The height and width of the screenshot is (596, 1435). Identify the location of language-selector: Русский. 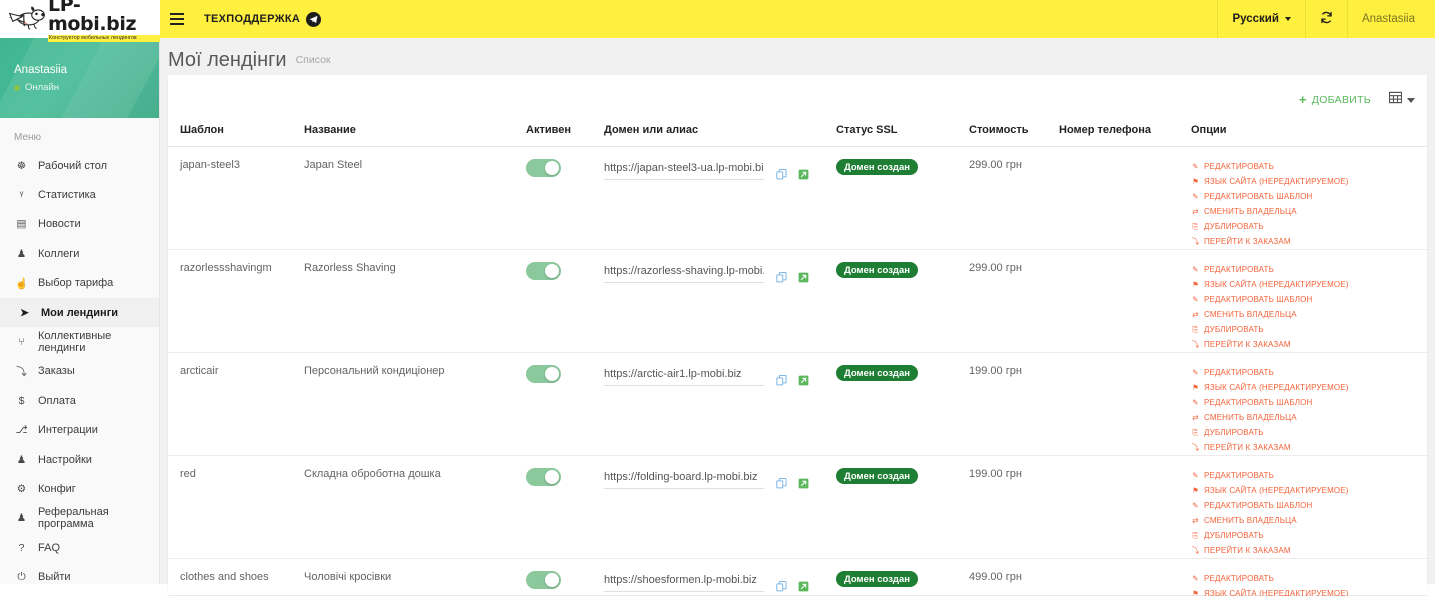
(1261, 19).